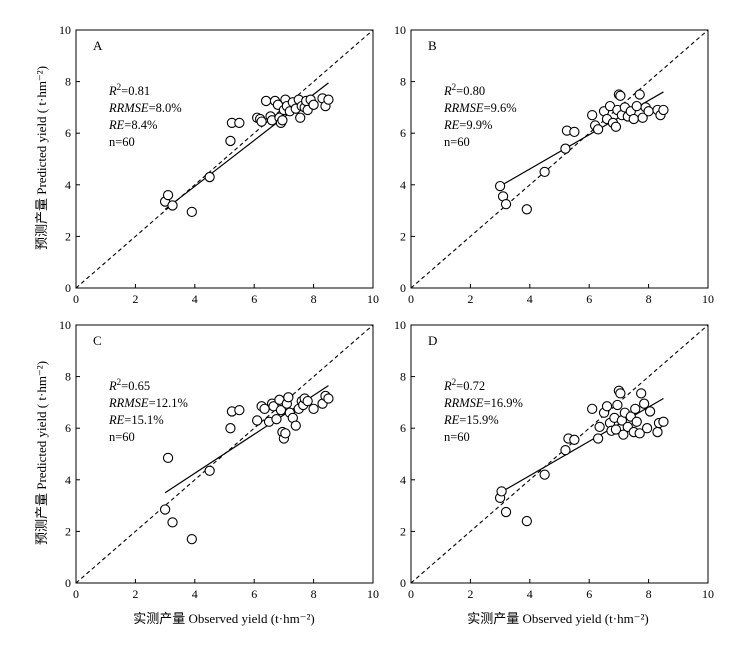  I want to click on panel-letter: A, so click(98, 45).